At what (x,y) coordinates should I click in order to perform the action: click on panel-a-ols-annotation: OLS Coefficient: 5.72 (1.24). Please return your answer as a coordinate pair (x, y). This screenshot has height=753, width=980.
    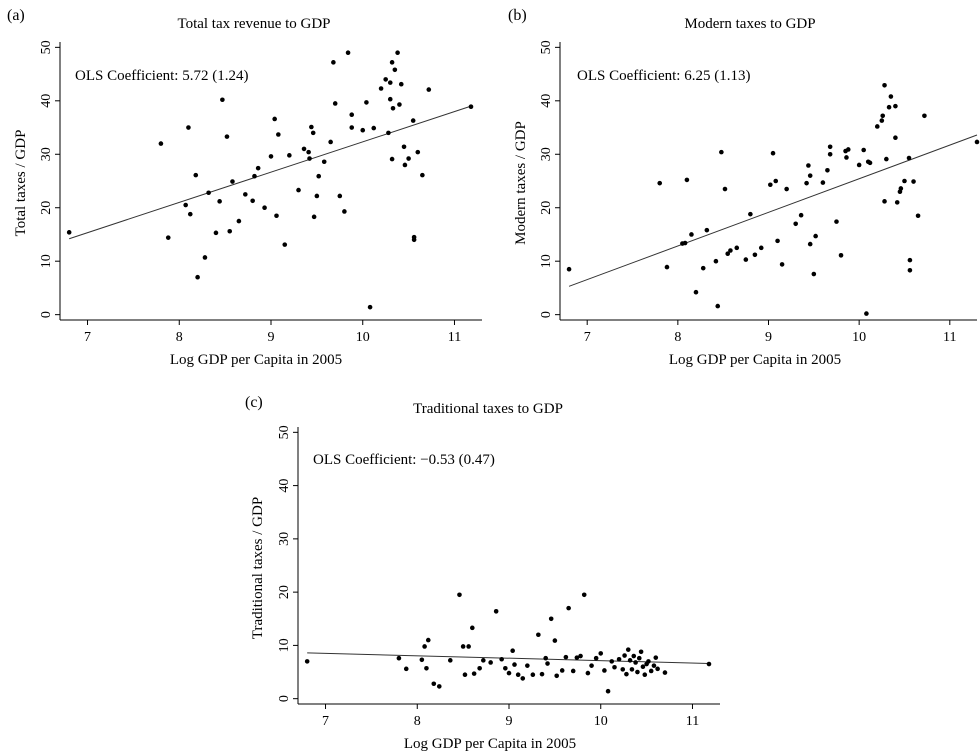
    Looking at the image, I should click on (161, 76).